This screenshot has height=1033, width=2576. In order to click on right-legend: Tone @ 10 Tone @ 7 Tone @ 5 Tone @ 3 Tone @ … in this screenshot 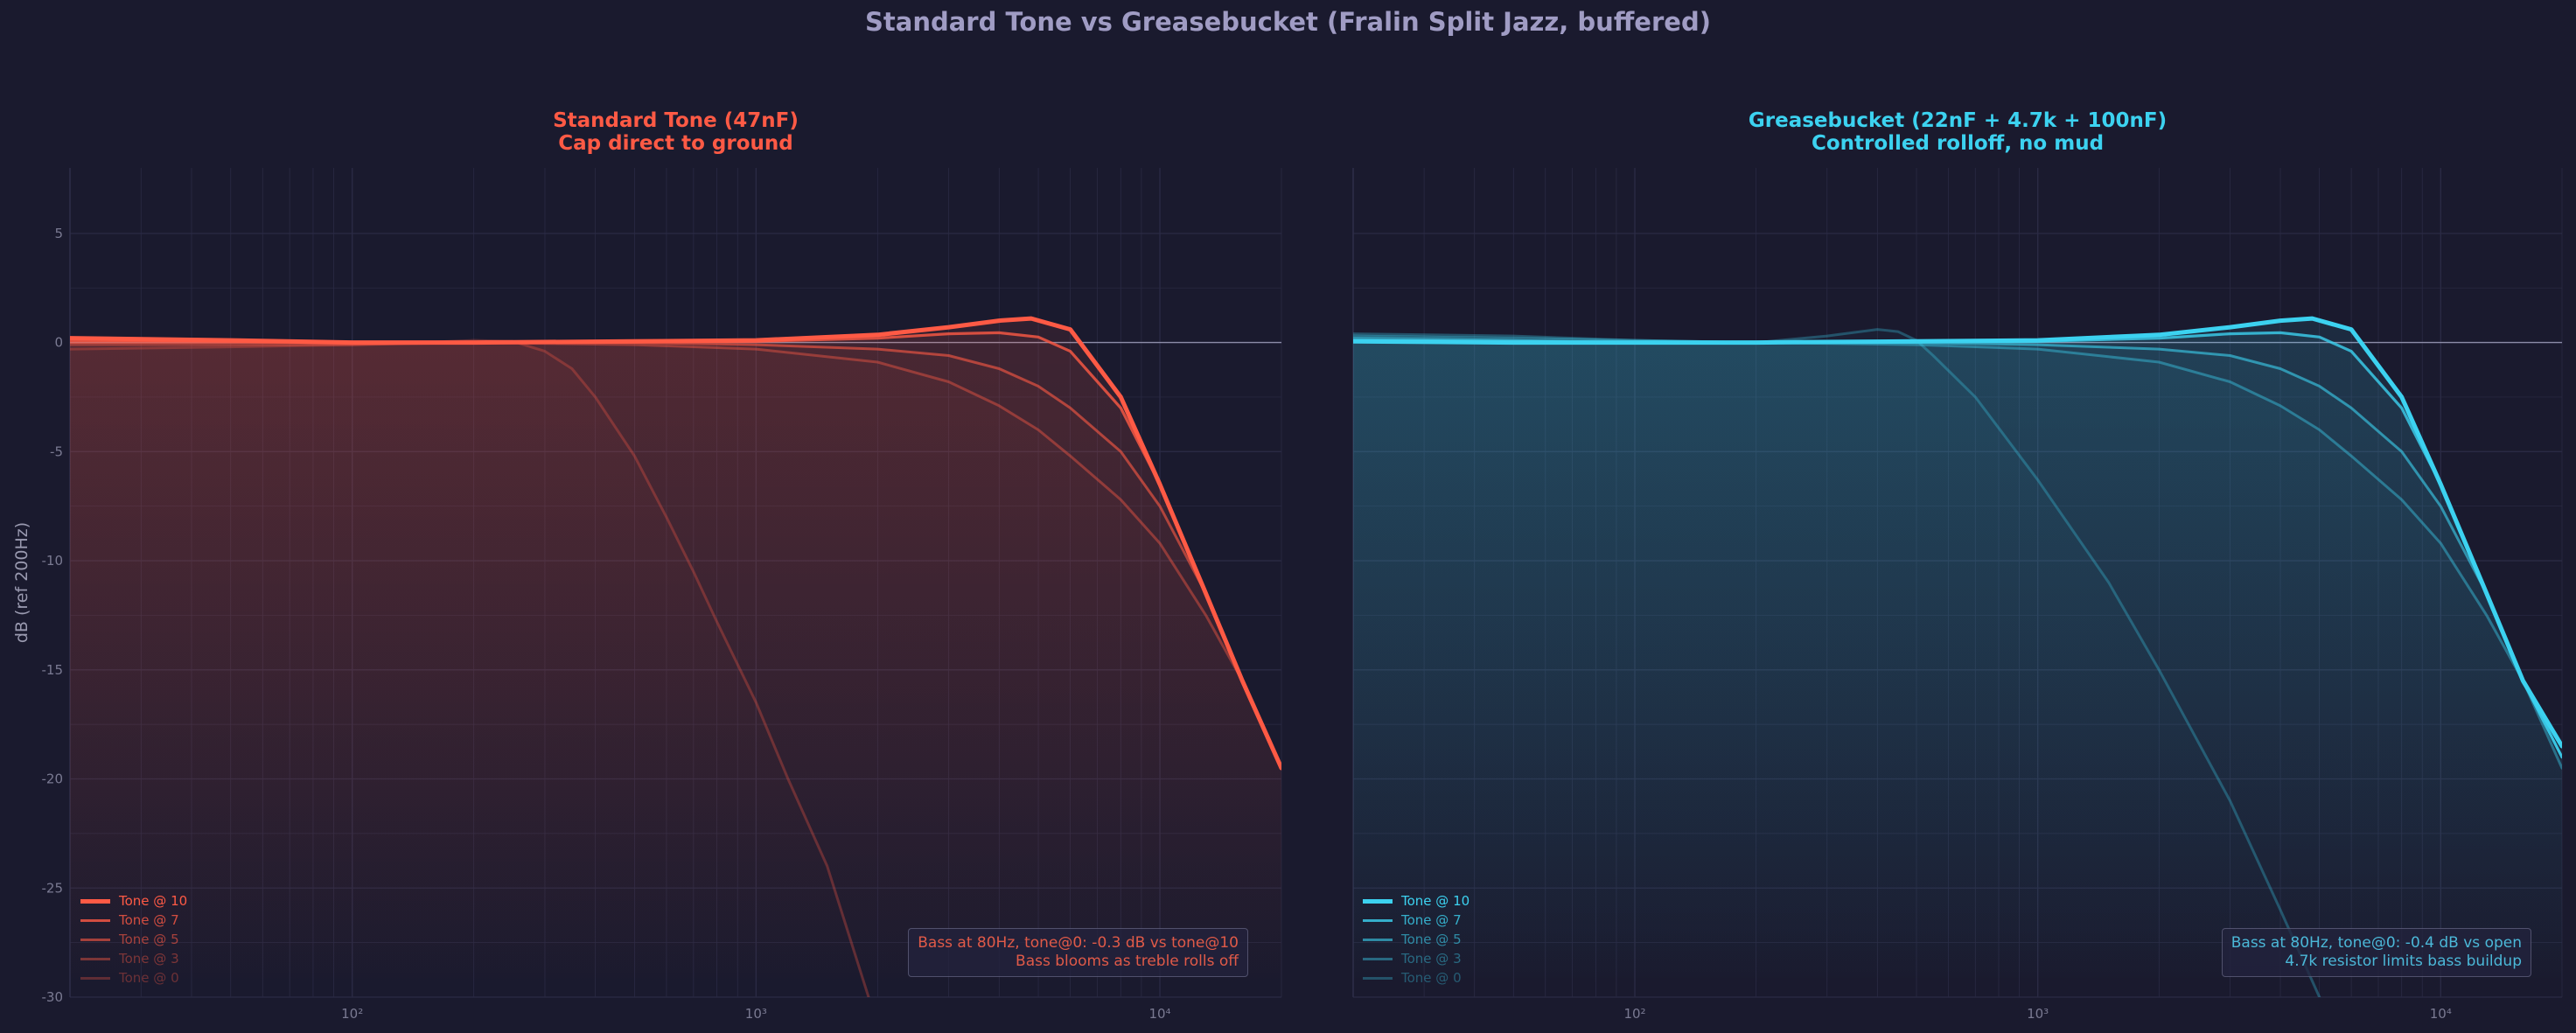, I will do `click(1416, 939)`.